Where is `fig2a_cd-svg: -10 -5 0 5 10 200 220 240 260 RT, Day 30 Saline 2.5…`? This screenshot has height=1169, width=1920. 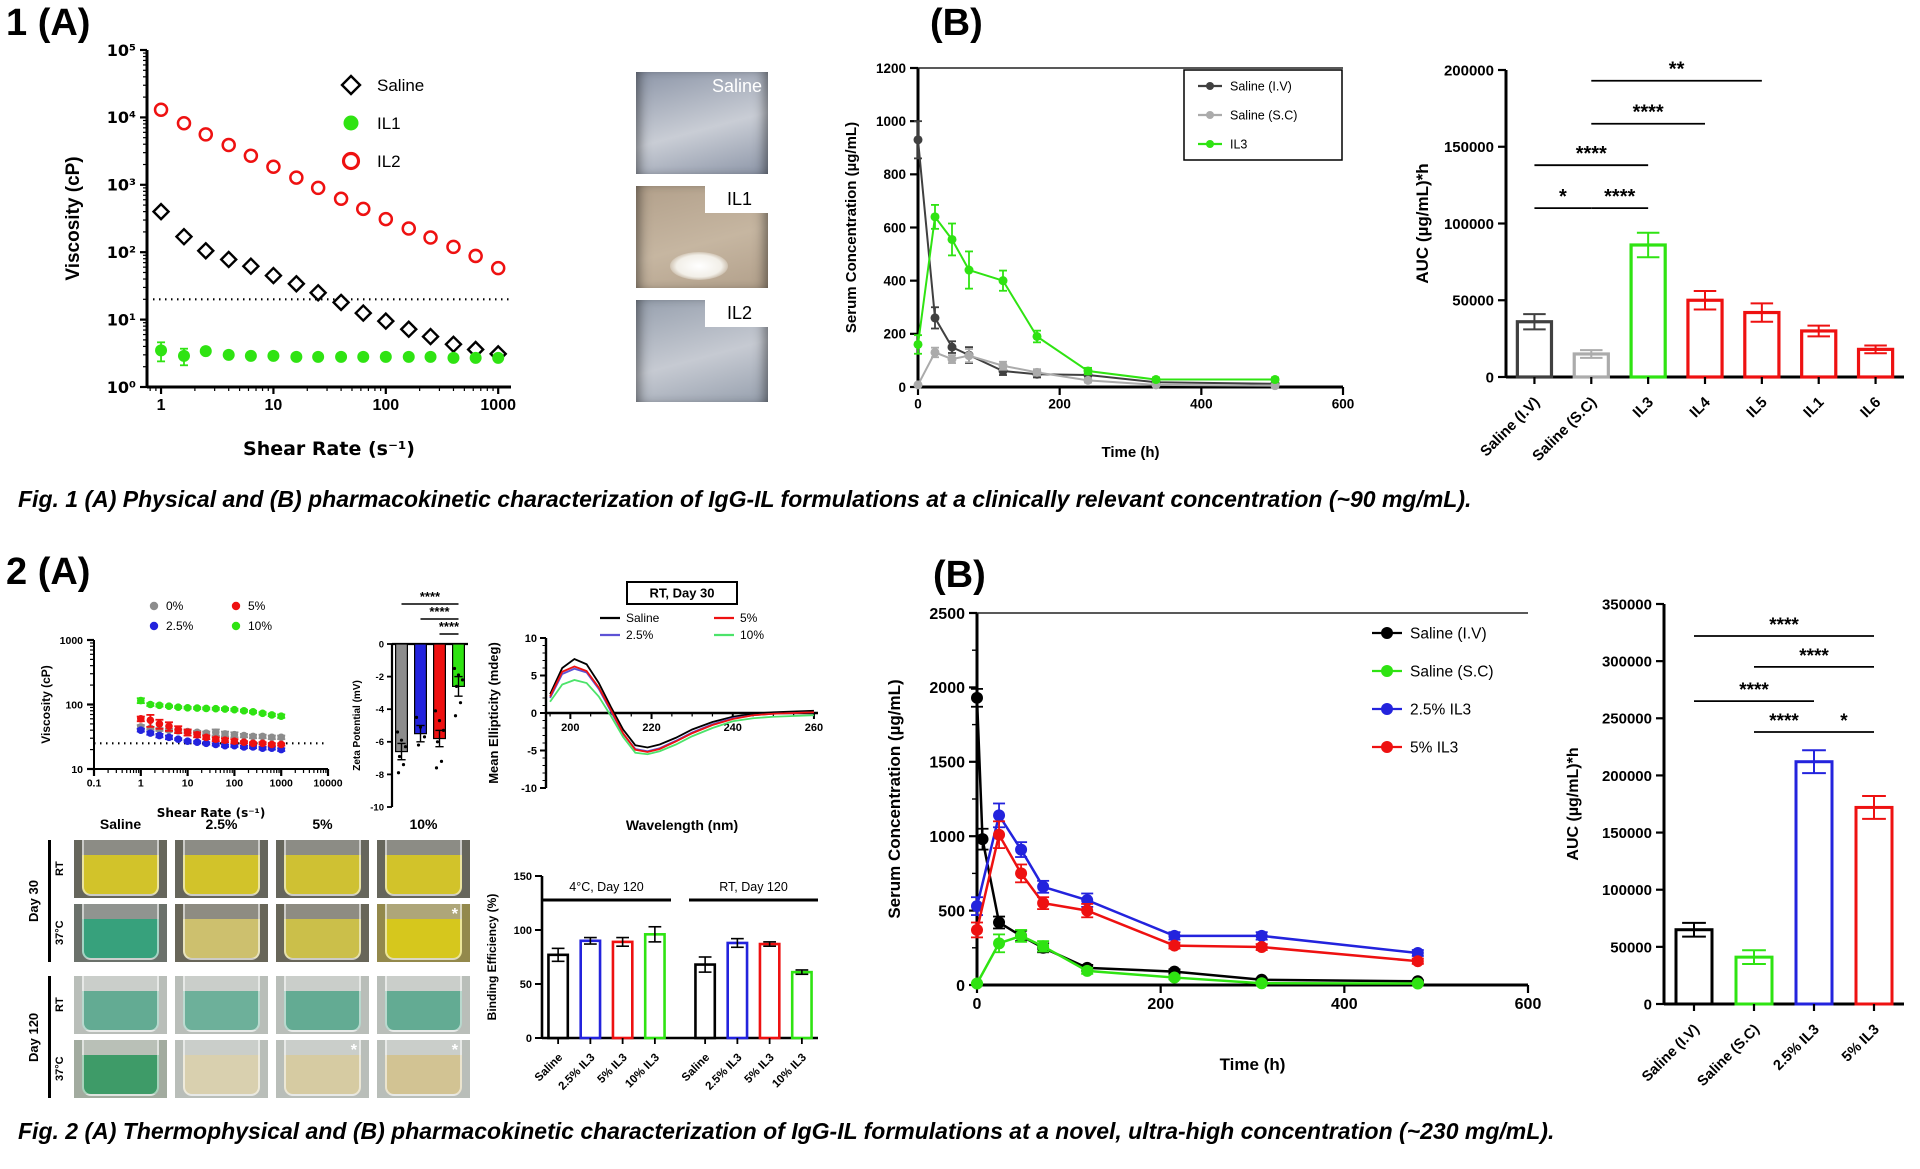
fig2a_cd-svg: -10 -5 0 5 10 200 220 240 260 RT, Day 30 Saline 2.5… is located at coordinates (654, 707).